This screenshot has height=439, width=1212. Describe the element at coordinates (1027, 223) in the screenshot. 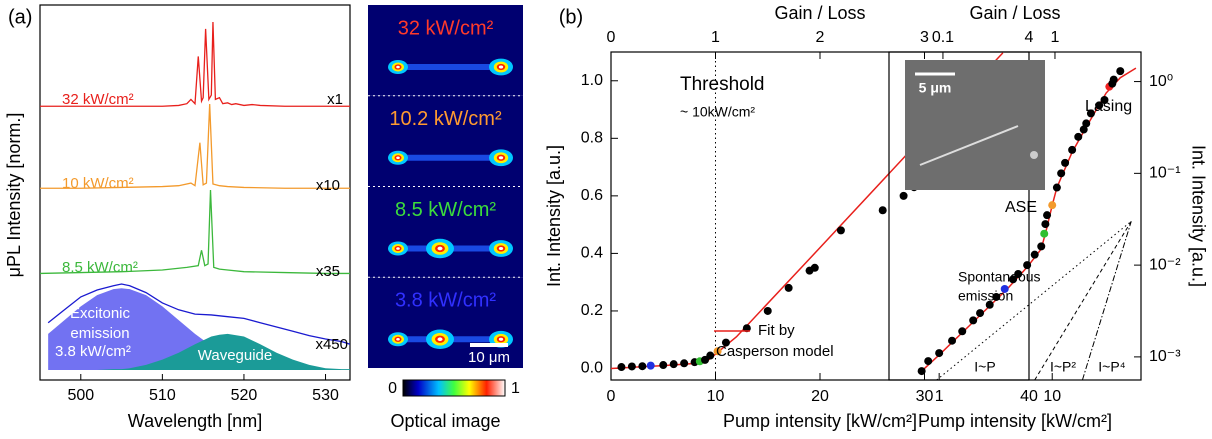

I see `plot-area` at that location.